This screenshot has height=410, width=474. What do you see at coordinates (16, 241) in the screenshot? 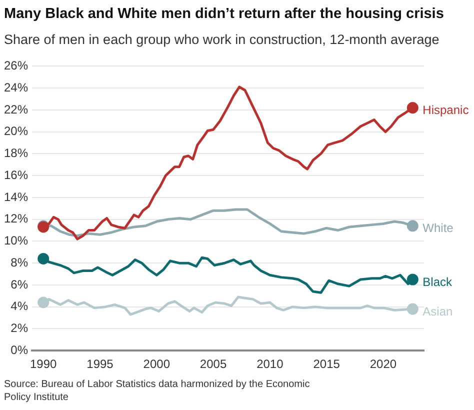
I see `y-tick-label: 10%` at bounding box center [16, 241].